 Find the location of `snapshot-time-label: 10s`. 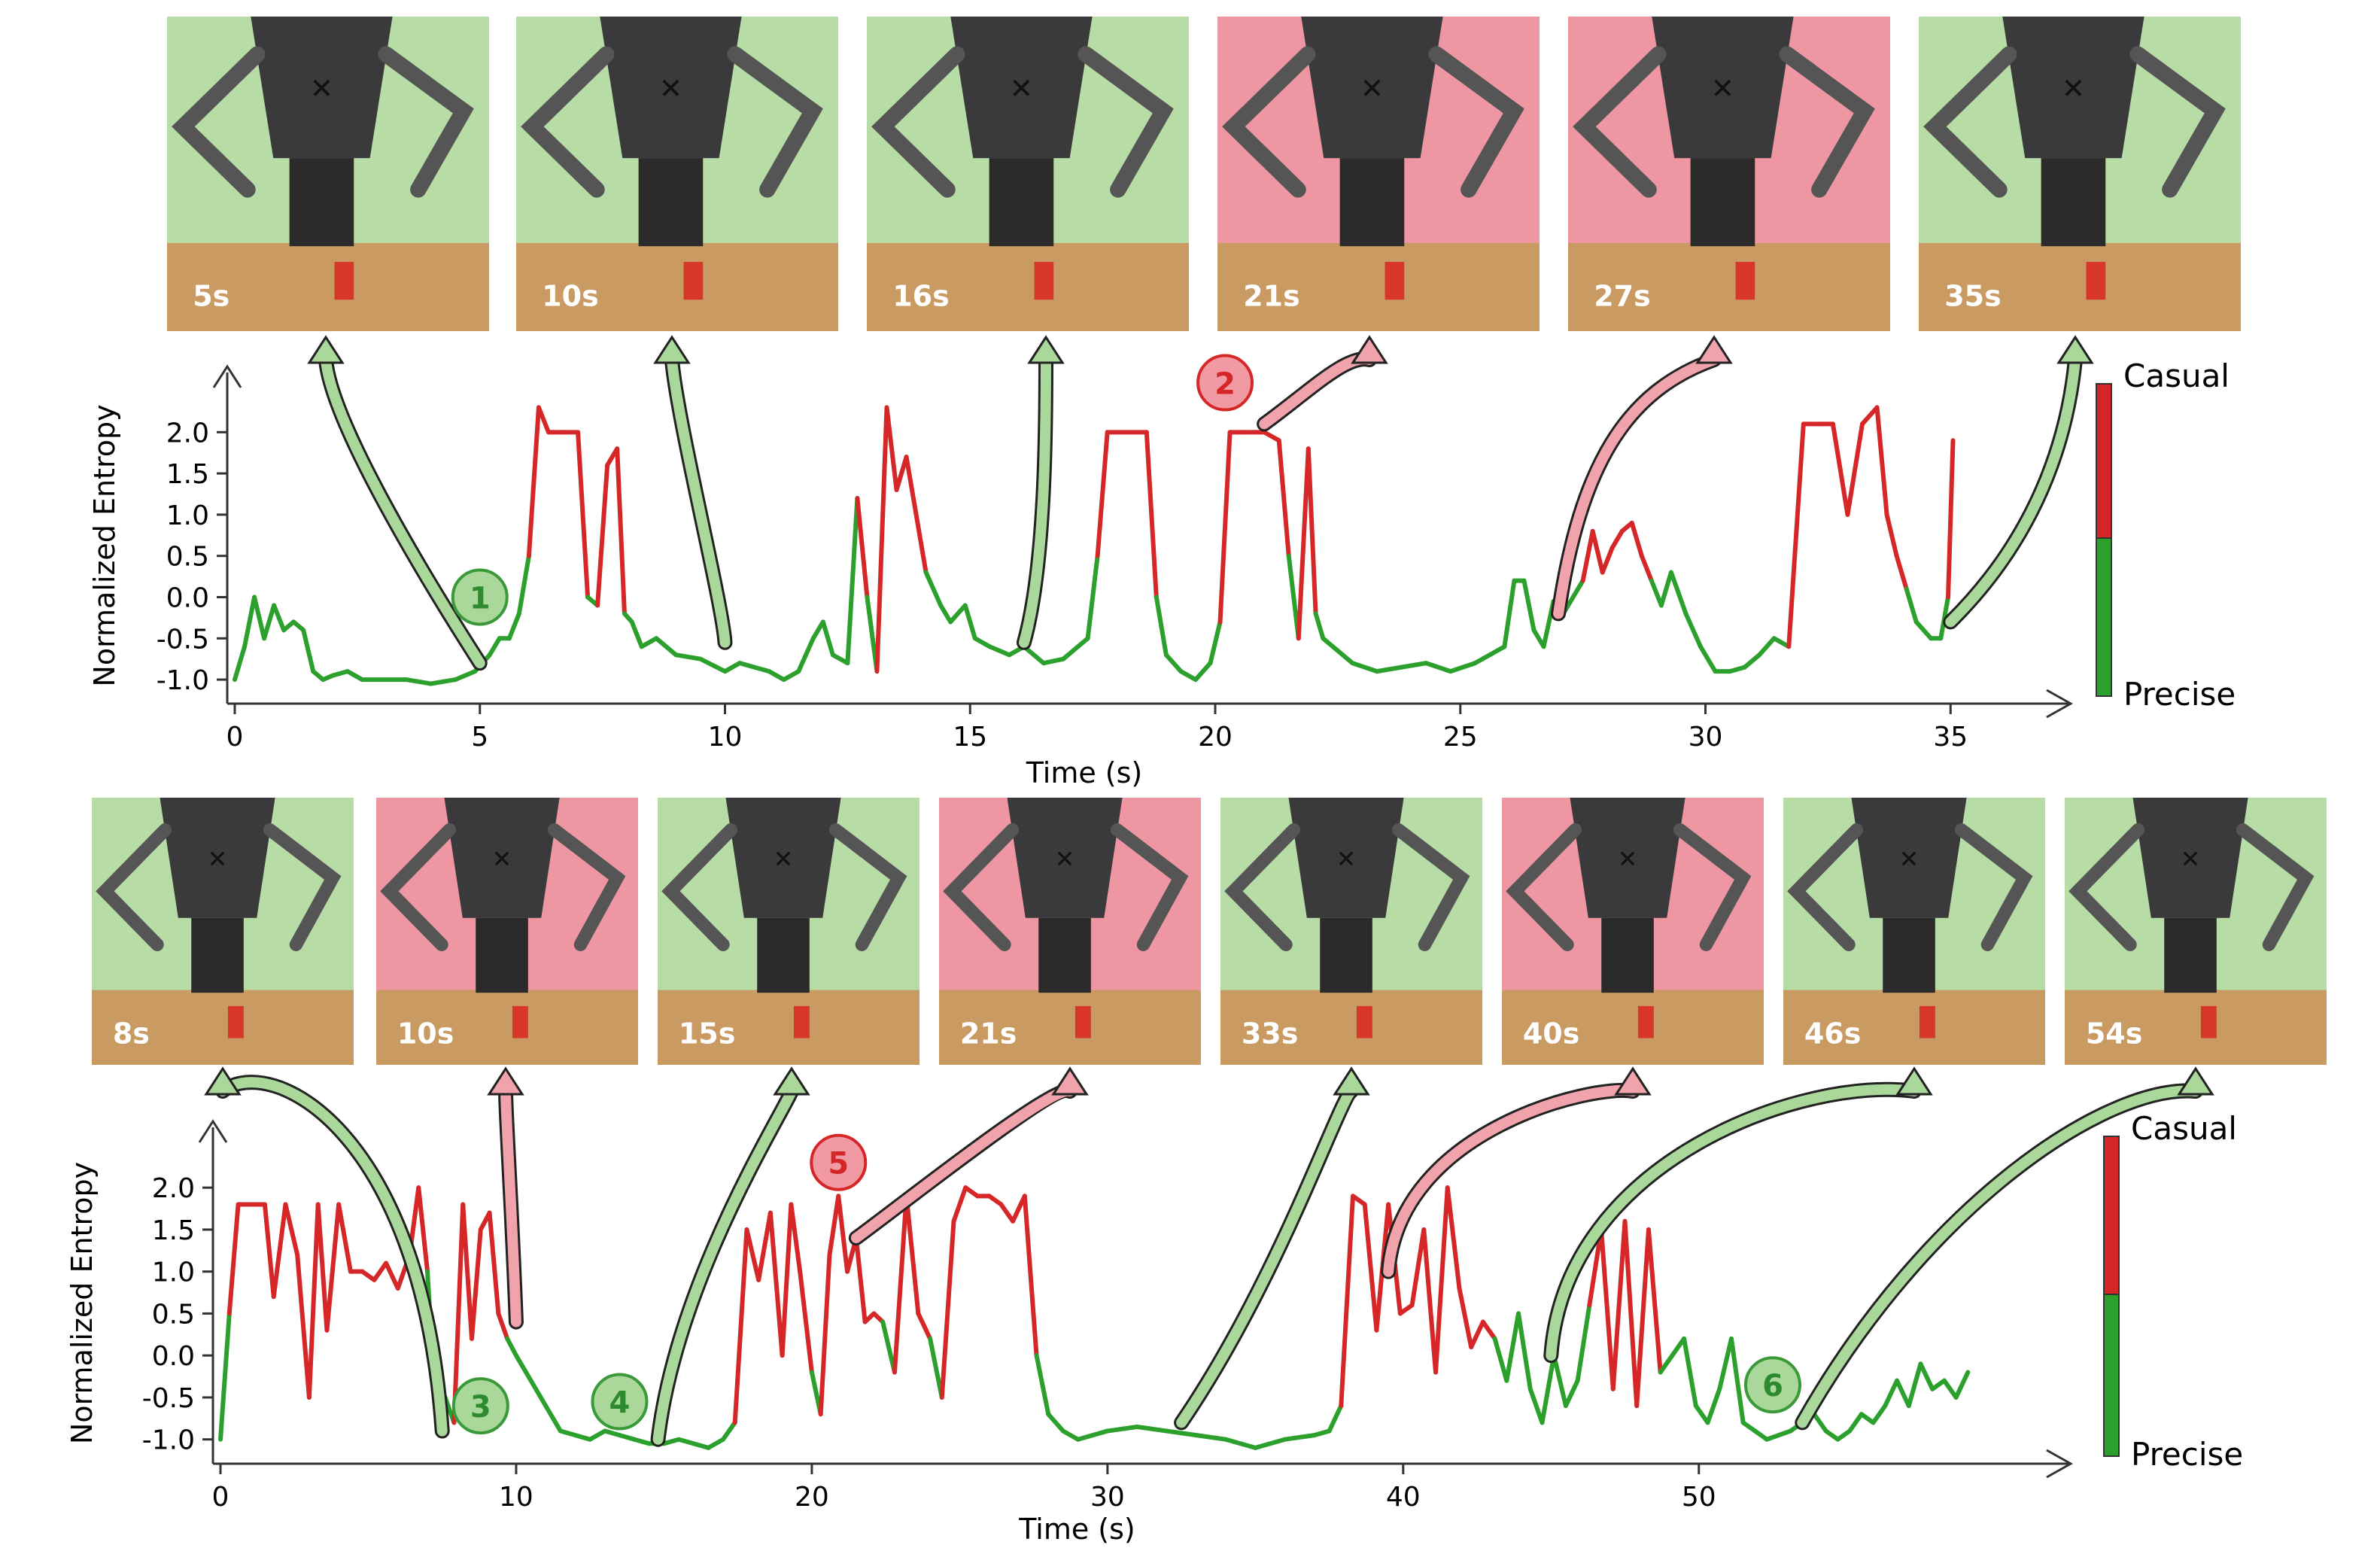

snapshot-time-label: 10s is located at coordinates (570, 296).